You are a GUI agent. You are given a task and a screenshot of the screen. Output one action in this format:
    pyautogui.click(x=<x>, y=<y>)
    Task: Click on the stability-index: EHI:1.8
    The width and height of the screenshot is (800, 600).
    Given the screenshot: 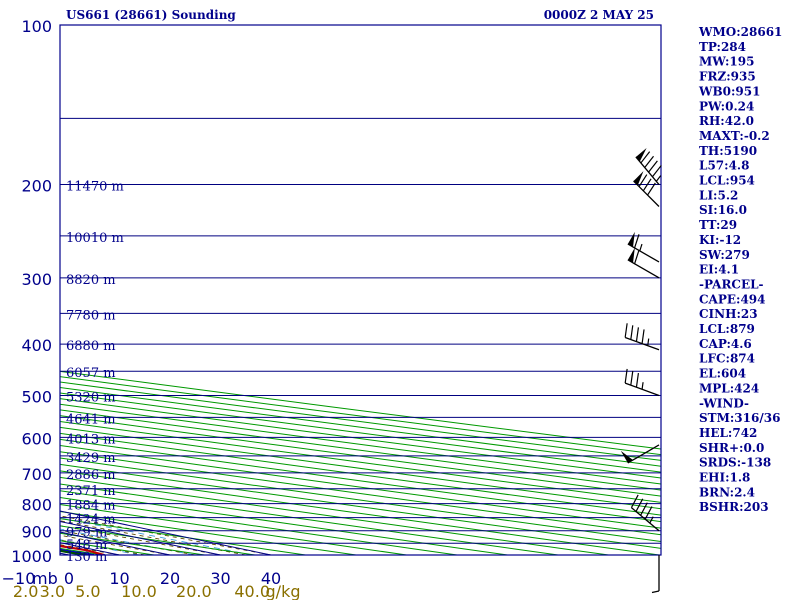 What is the action you would take?
    pyautogui.click(x=724, y=478)
    